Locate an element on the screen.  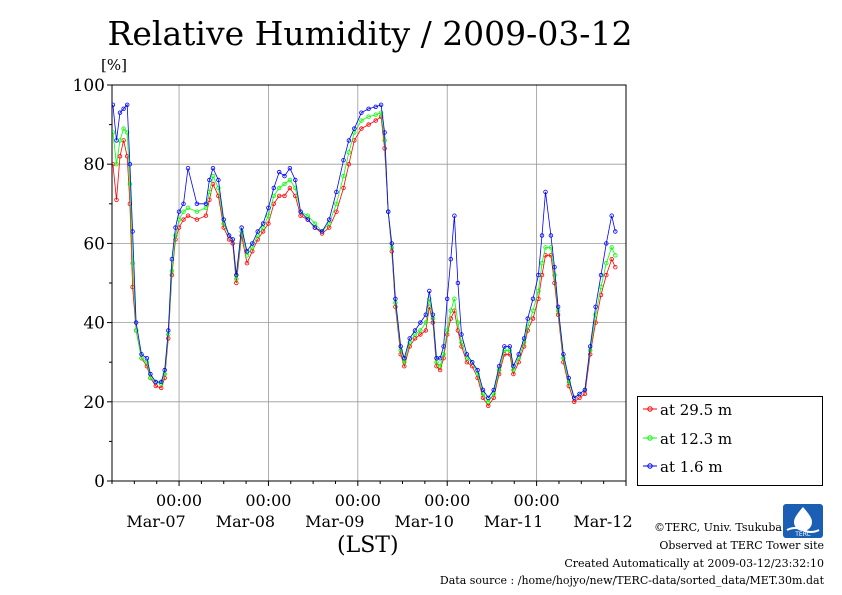
legend-item-12-3m: at 12.3 m is located at coordinates (730, 440).